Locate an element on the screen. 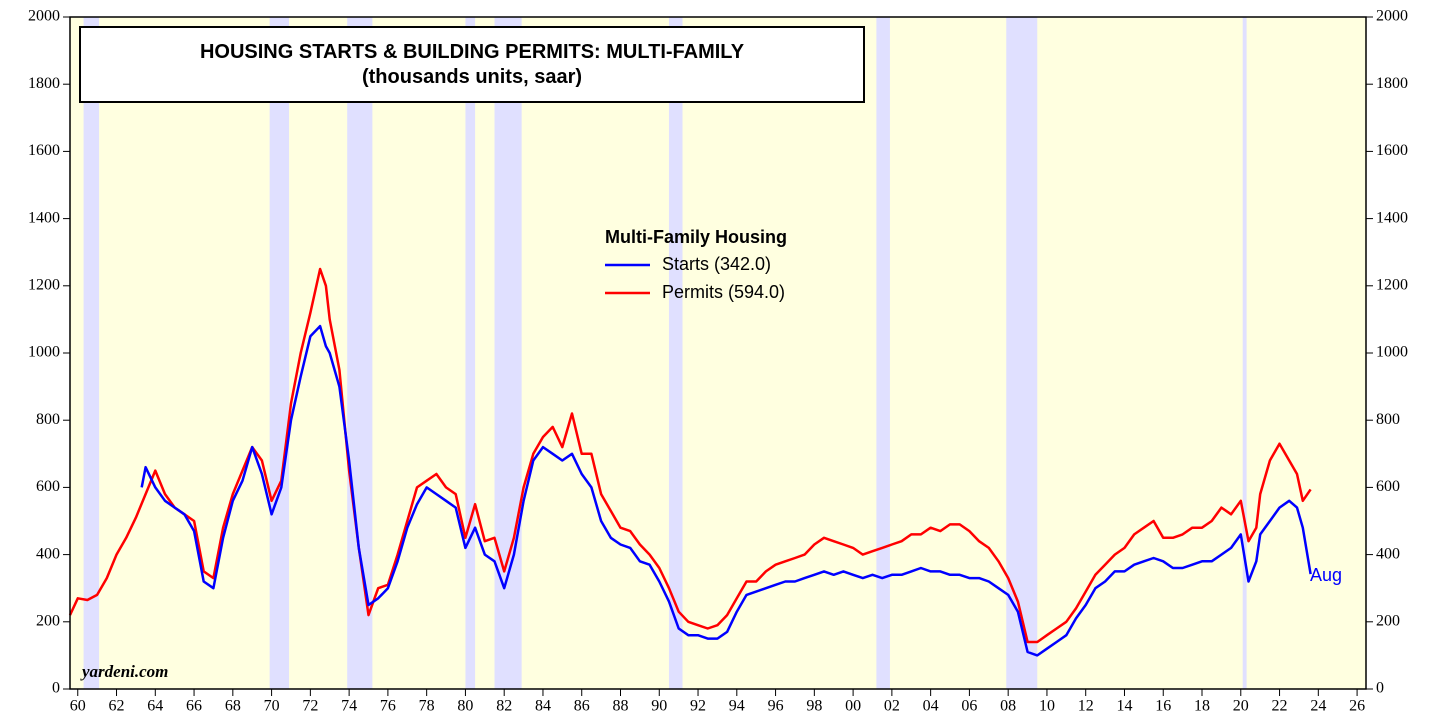 The image size is (1448, 719). x-tick-label: 24 is located at coordinates (1318, 706).